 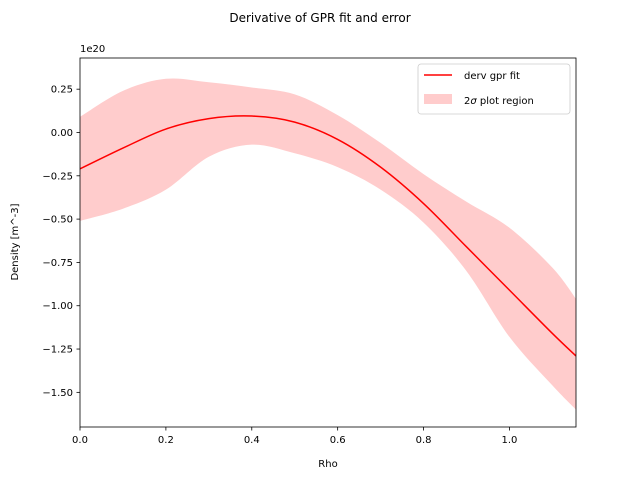 I want to click on legend-label-band: 2σ plot region, so click(x=499, y=101).